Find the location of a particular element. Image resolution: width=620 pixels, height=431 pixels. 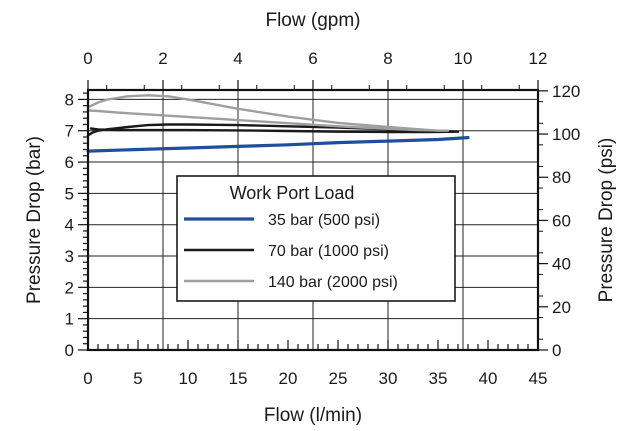

y-left-tick-label: 1 is located at coordinates (69, 319).